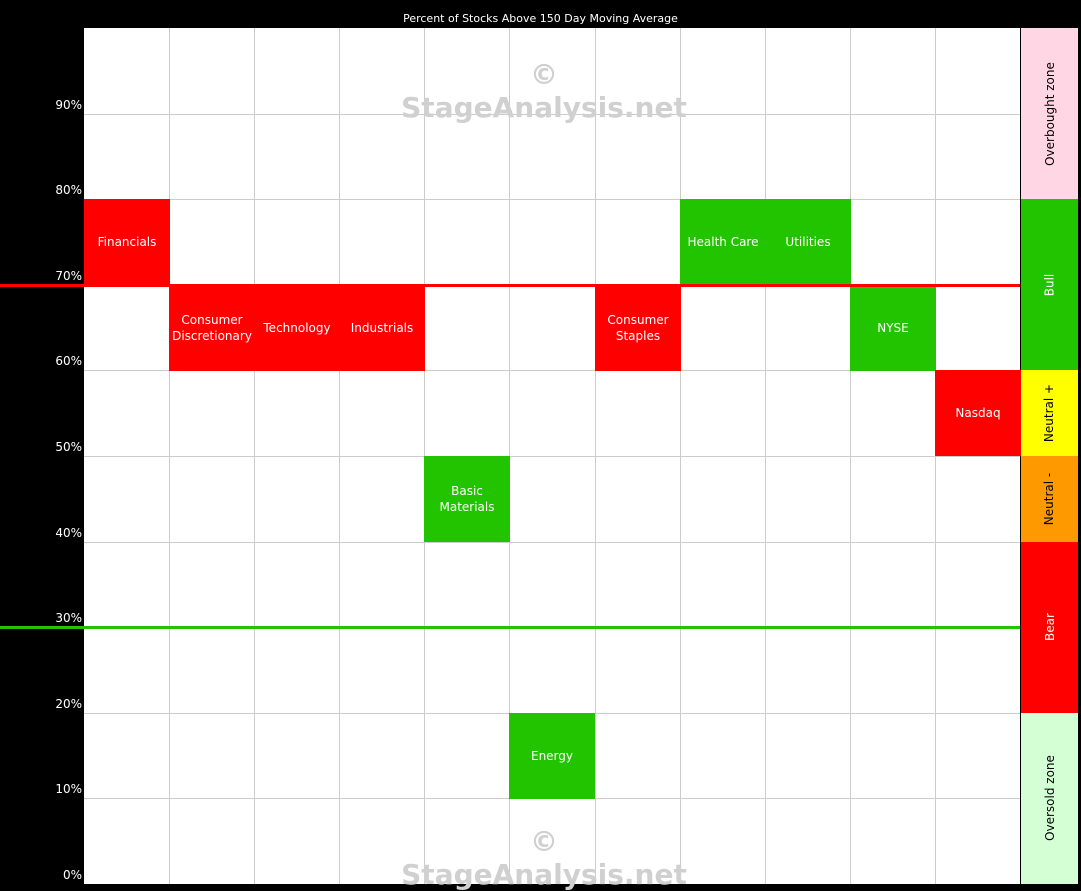 Image resolution: width=1081 pixels, height=891 pixels. What do you see at coordinates (68, 618) in the screenshot?
I see `y-tick-label: 30%` at bounding box center [68, 618].